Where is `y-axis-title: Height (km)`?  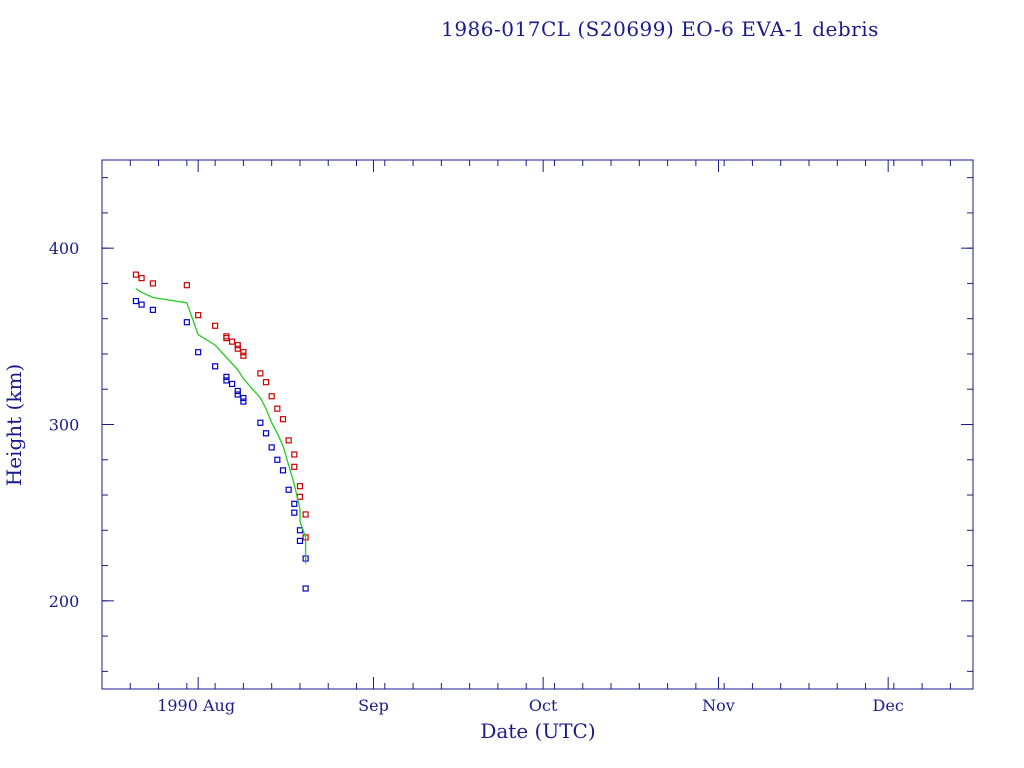 y-axis-title: Height (km) is located at coordinates (14, 425).